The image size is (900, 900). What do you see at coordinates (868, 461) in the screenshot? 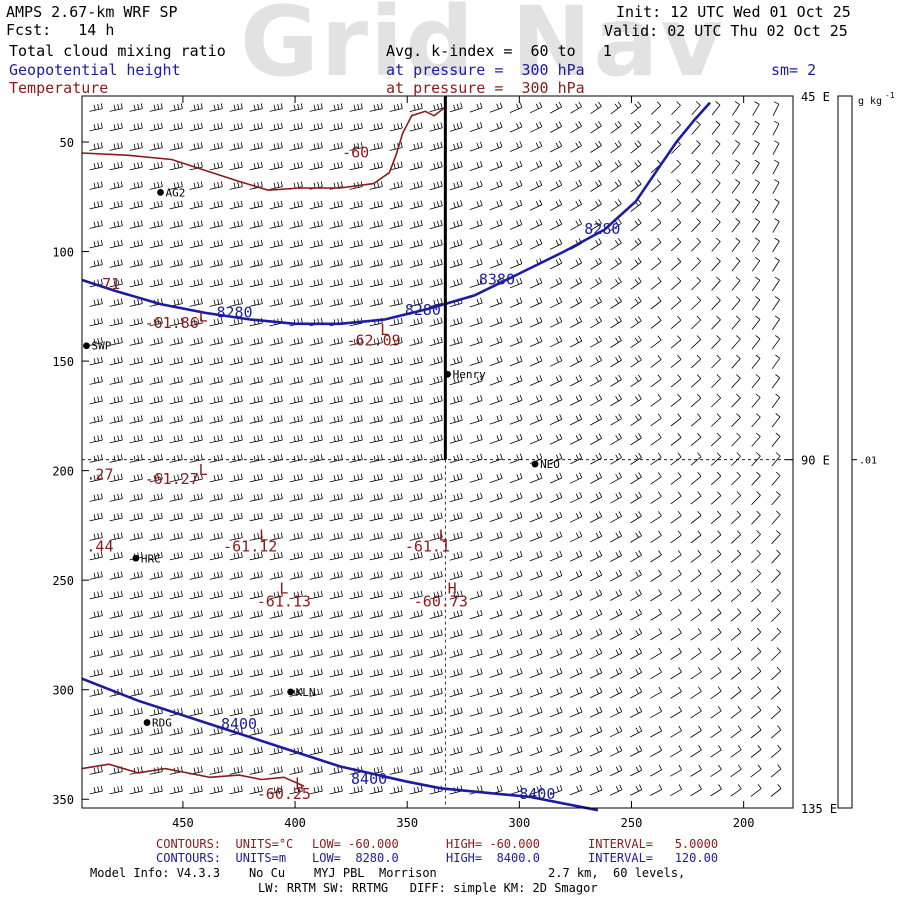
I see `colorbar-tick-label: .01` at bounding box center [868, 461].